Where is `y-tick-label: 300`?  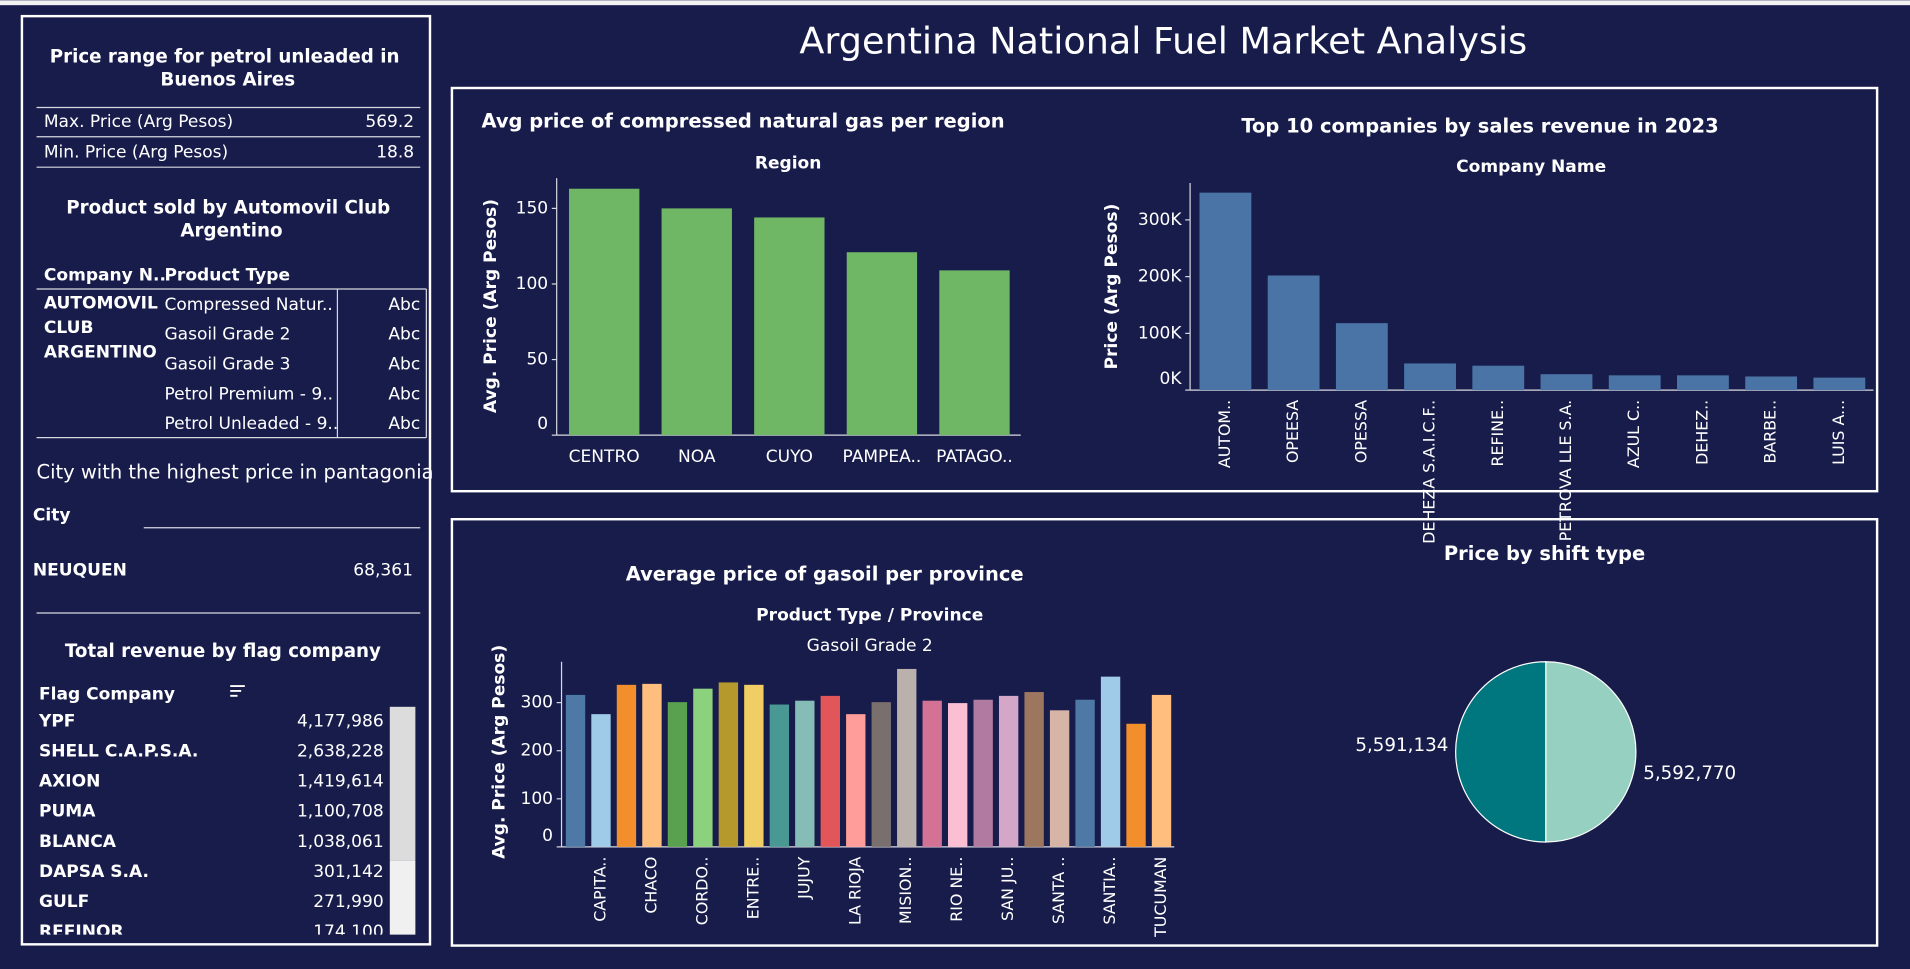 y-tick-label: 300 is located at coordinates (536, 703).